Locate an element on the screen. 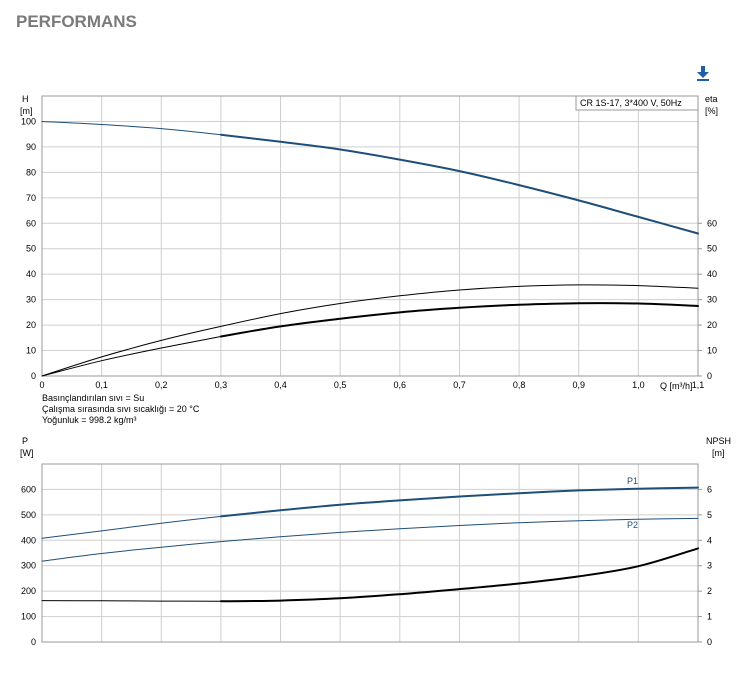 The image size is (744, 674). chart1-x-tick-label: 0,9 is located at coordinates (578, 385).